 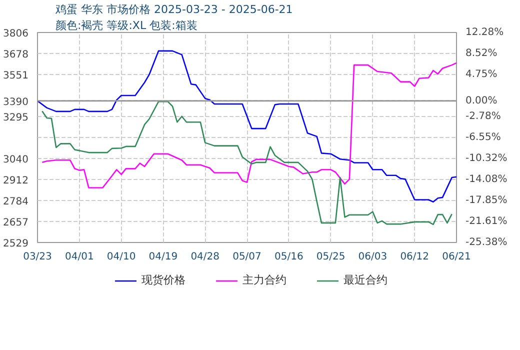 What do you see at coordinates (366, 280) in the screenshot?
I see `legend-label: 最近合约` at bounding box center [366, 280].